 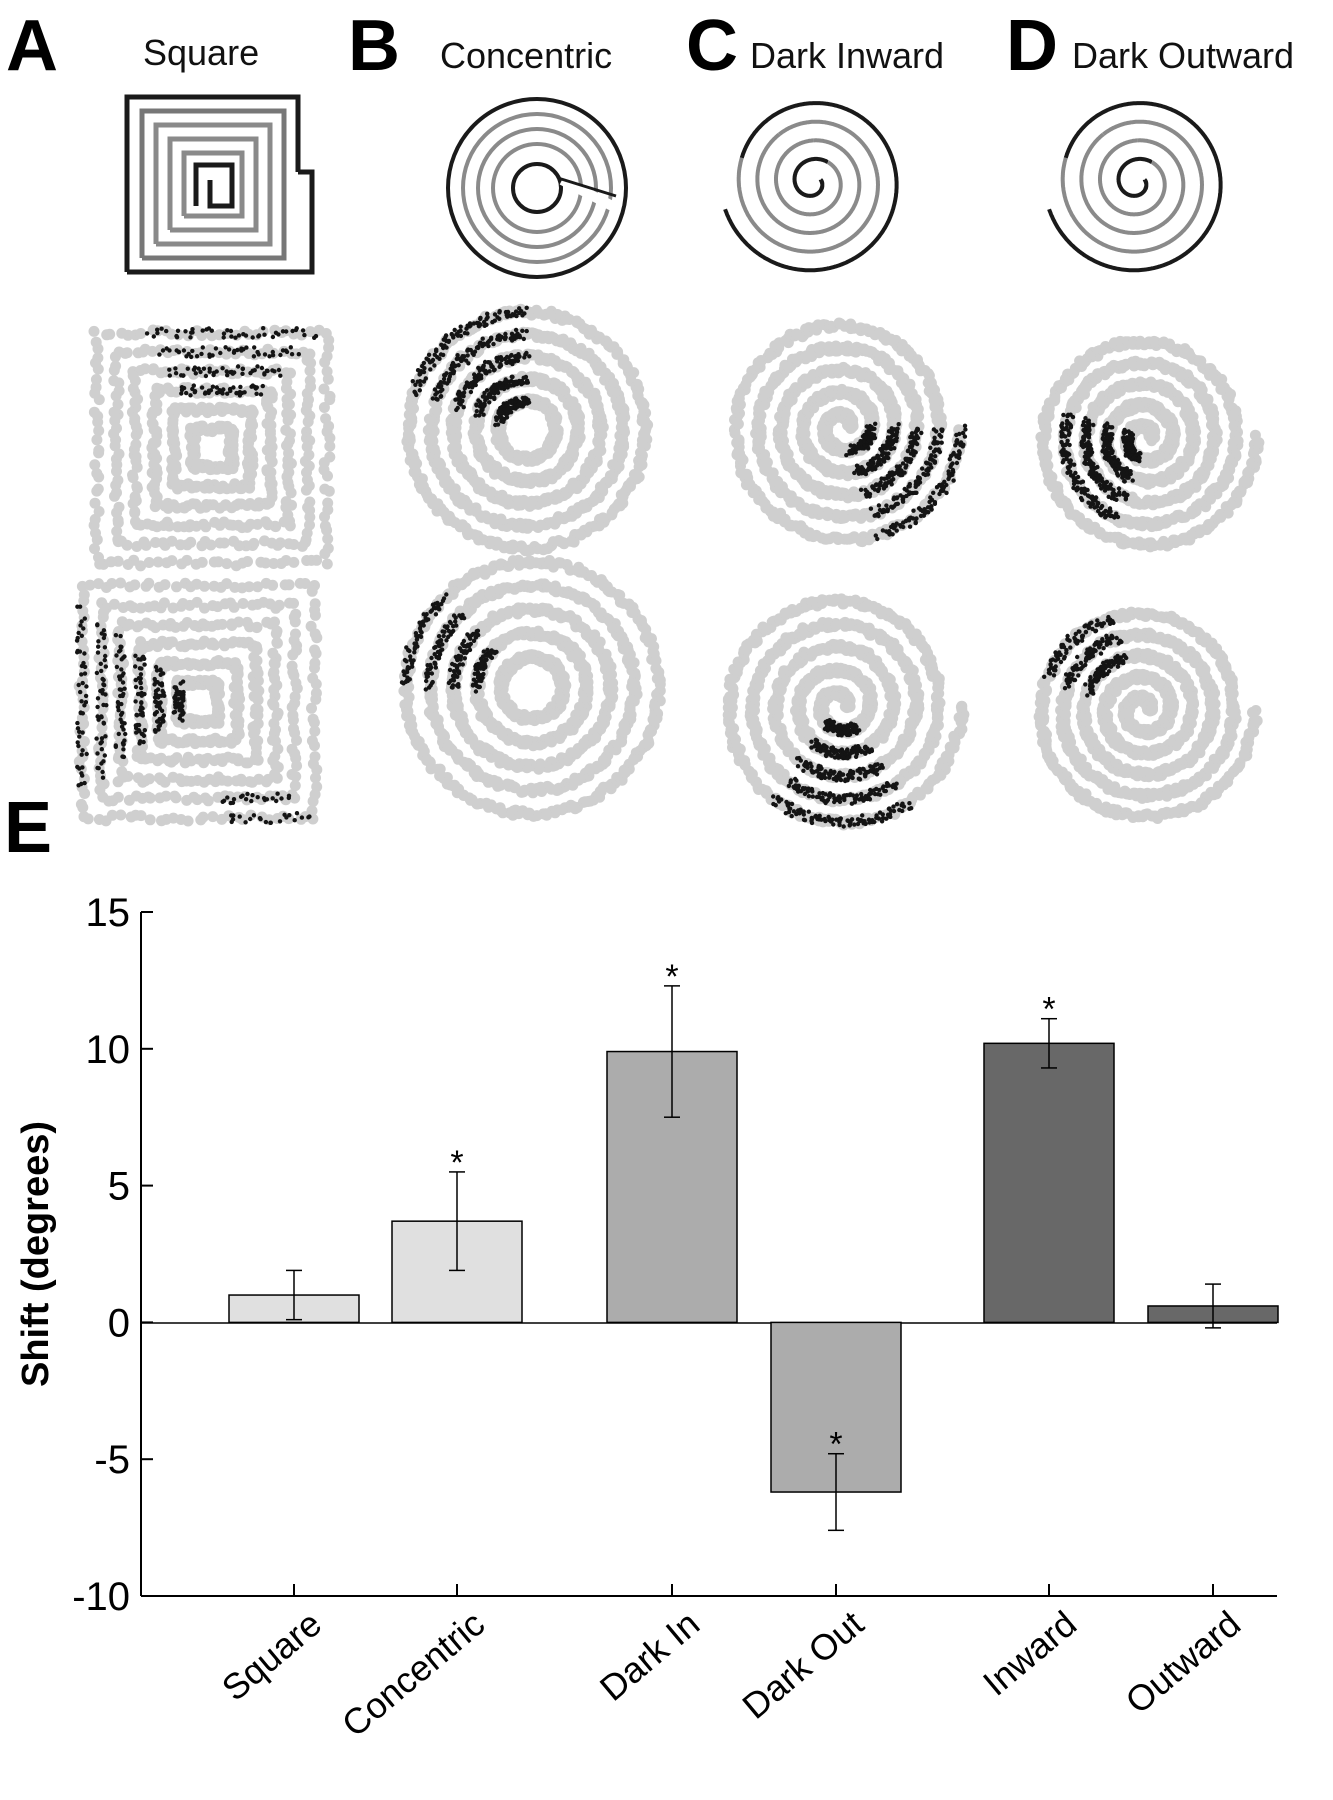 What do you see at coordinates (28, 828) in the screenshot?
I see `panel-e-letter: E` at bounding box center [28, 828].